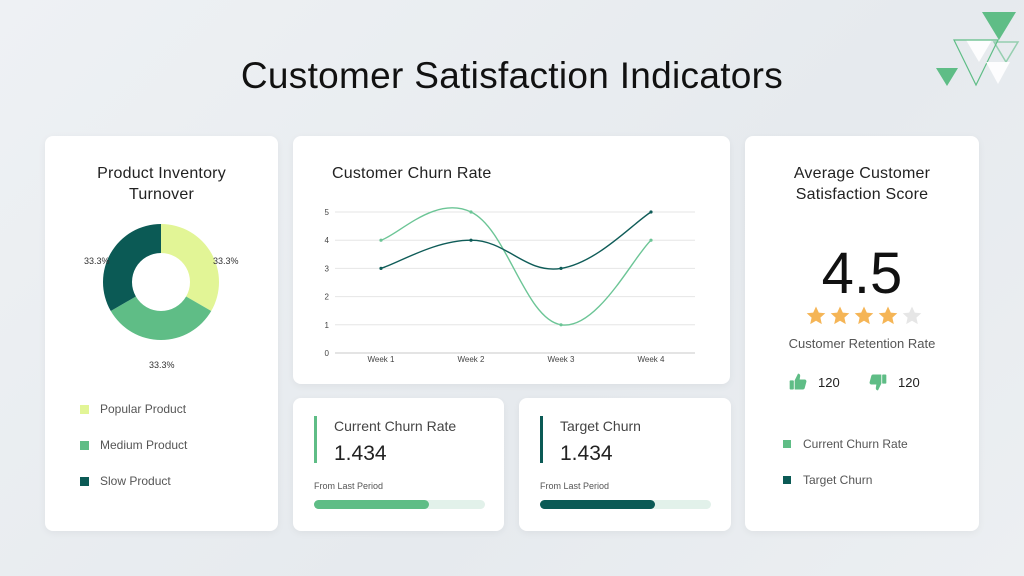 This screenshot has height=576, width=1024. Describe the element at coordinates (382, 359) in the screenshot. I see `x-tick-label: Week 1` at that location.